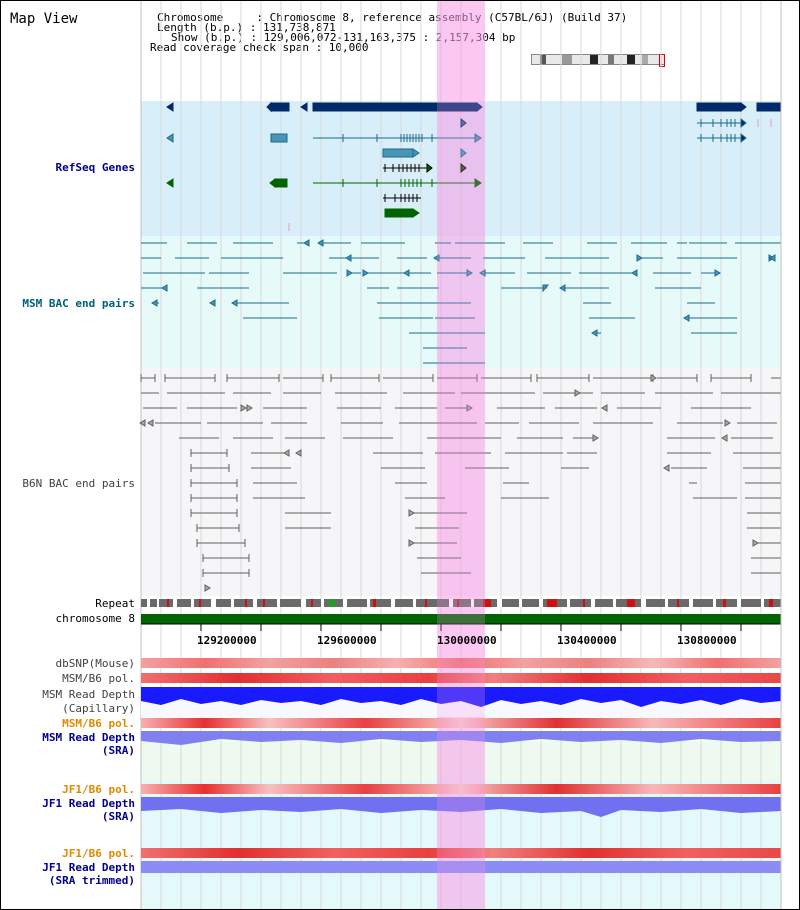 This screenshot has width=800, height=910. I want to click on dbsnp-label: dbSNP(Mouse), so click(95, 663).